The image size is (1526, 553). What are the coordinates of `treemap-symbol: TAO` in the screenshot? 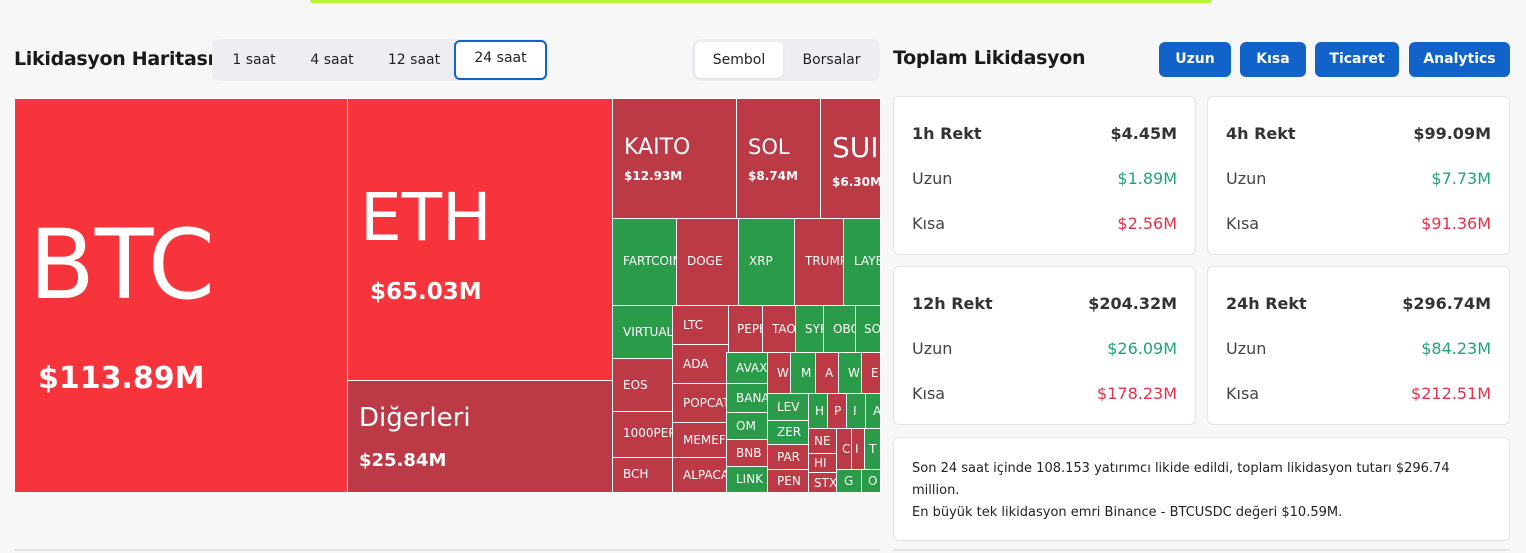 It's located at (784, 329).